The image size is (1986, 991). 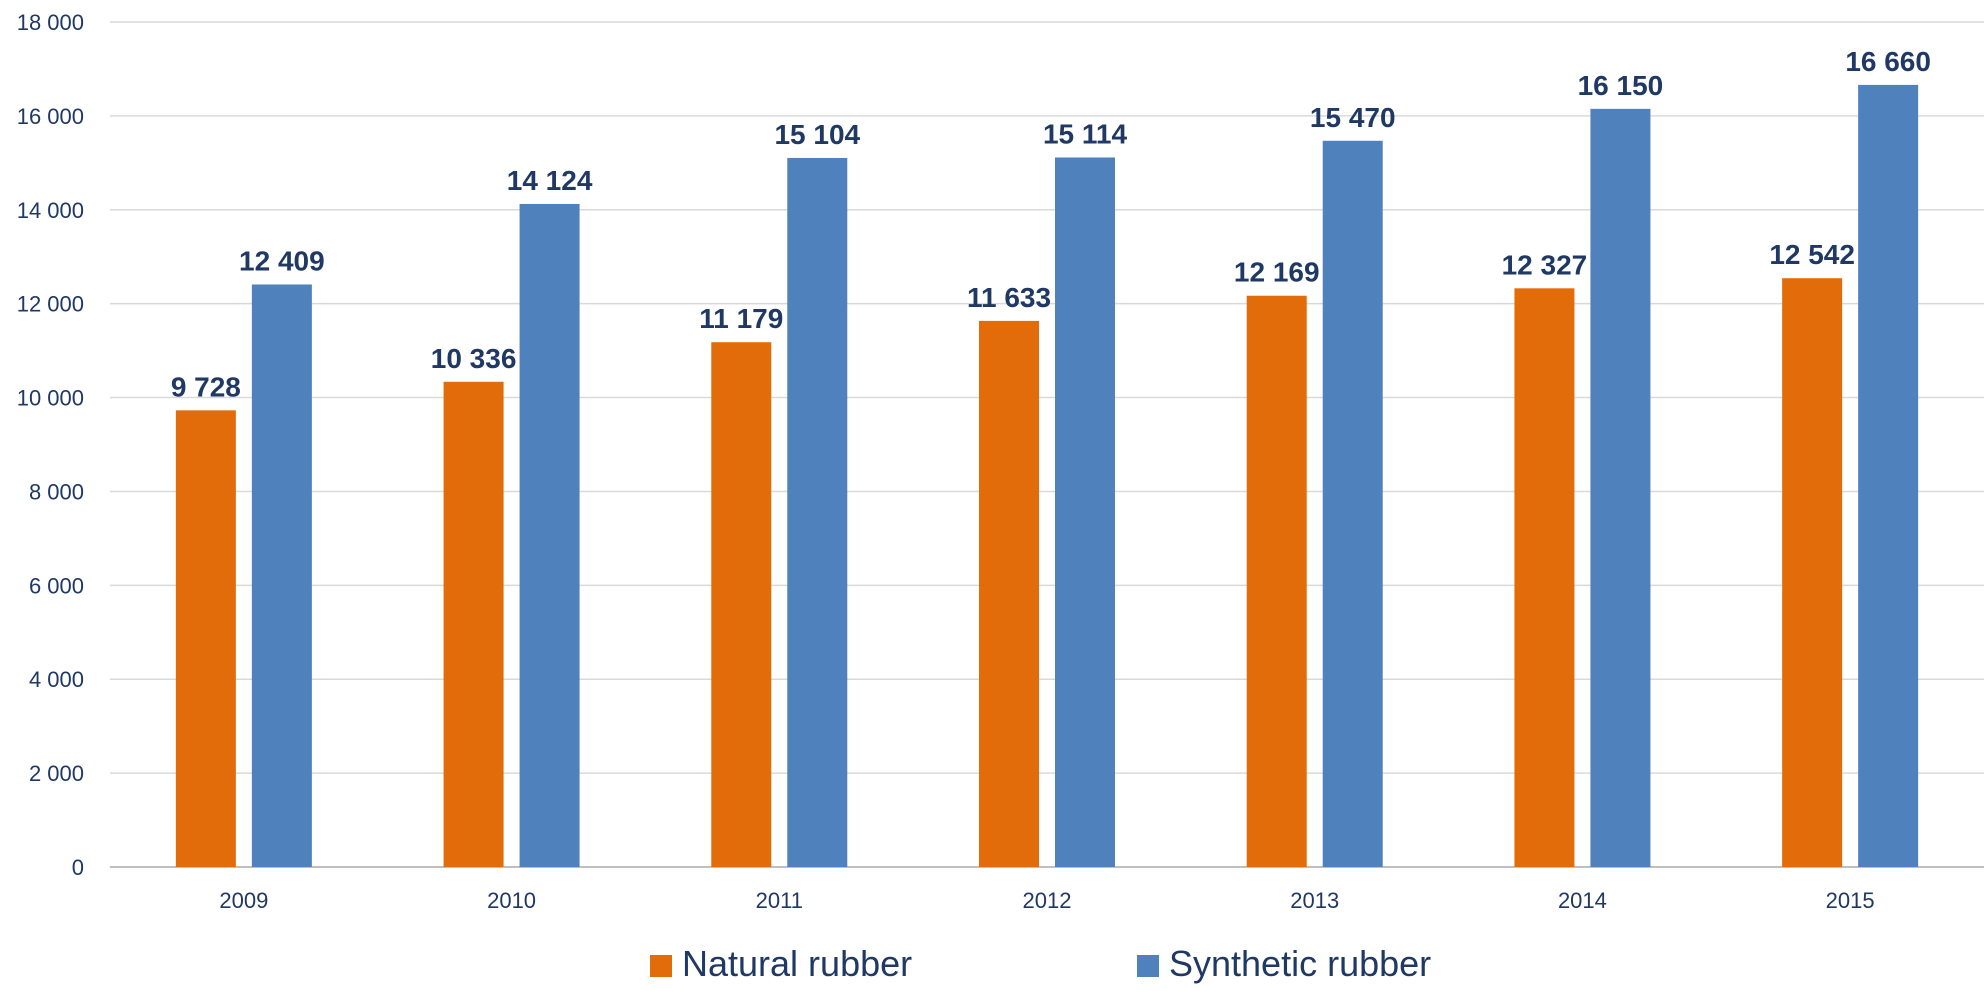 I want to click on x-tick-label: 2014, so click(x=1582, y=900).